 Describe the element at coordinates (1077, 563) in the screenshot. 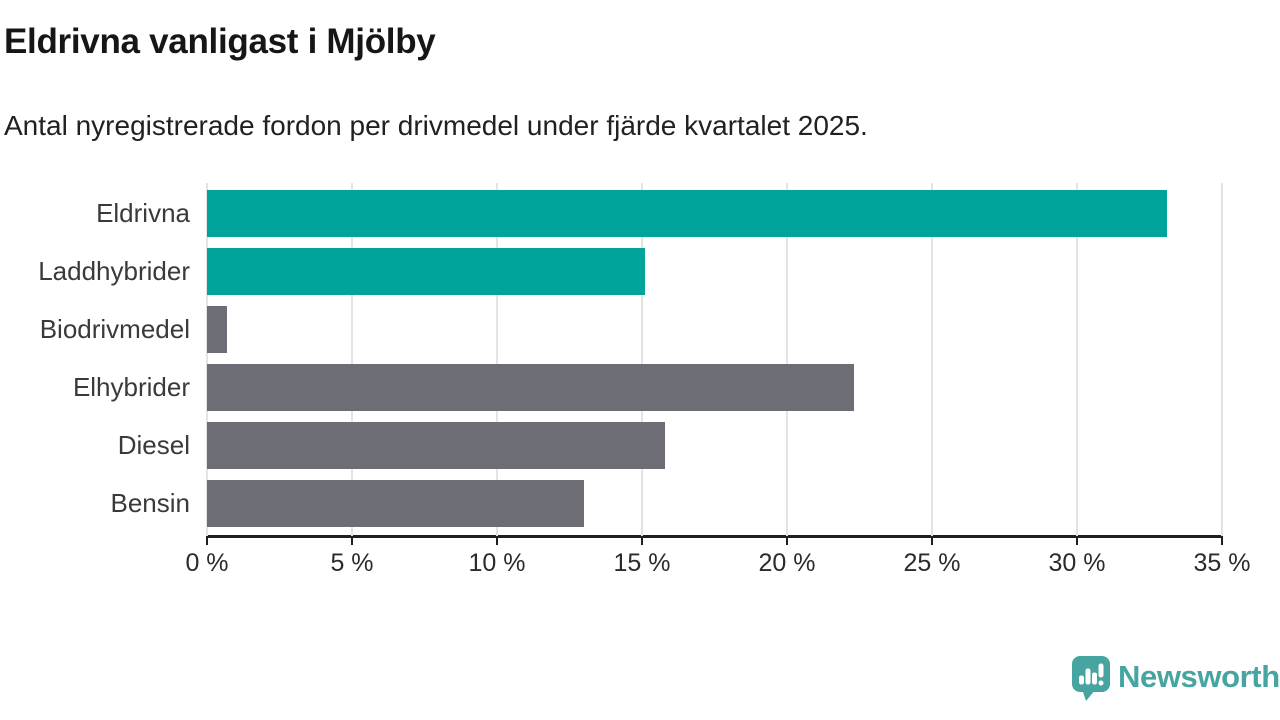

I see `x-axis-tick-label-30: 30 %` at that location.